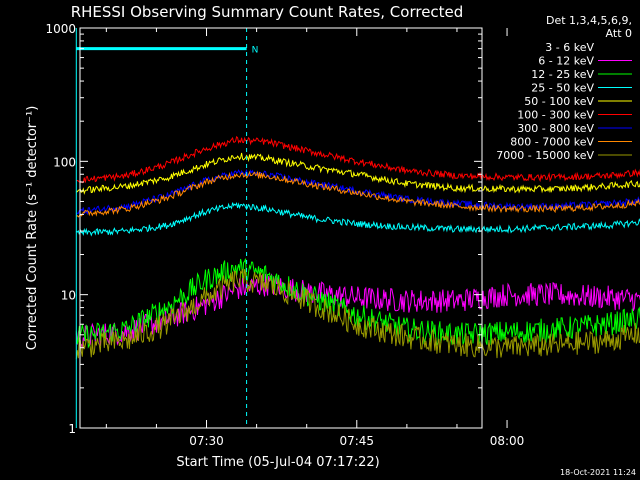 Image resolution: width=640 pixels, height=480 pixels. What do you see at coordinates (356, 441) in the screenshot?
I see `x-tick-label-1: 07:45` at bounding box center [356, 441].